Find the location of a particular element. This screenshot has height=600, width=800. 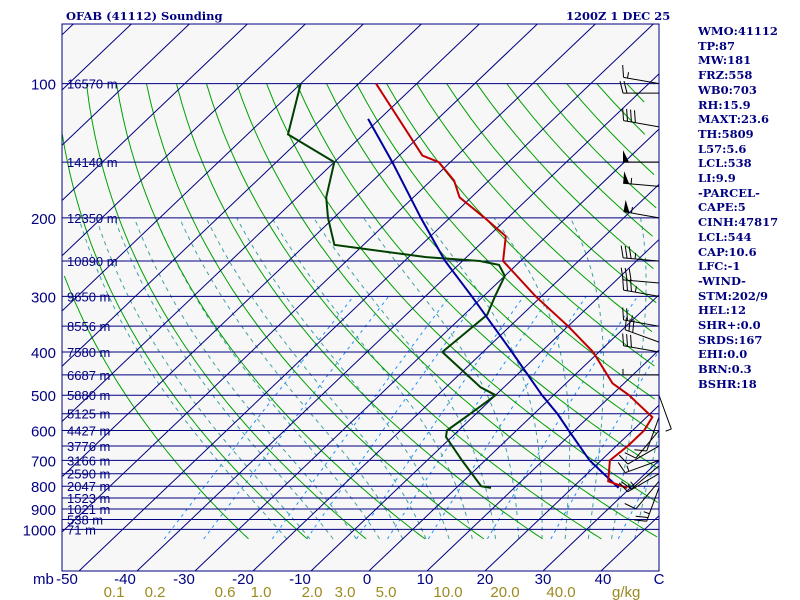

index-line: -PARCEL- is located at coordinates (729, 192).